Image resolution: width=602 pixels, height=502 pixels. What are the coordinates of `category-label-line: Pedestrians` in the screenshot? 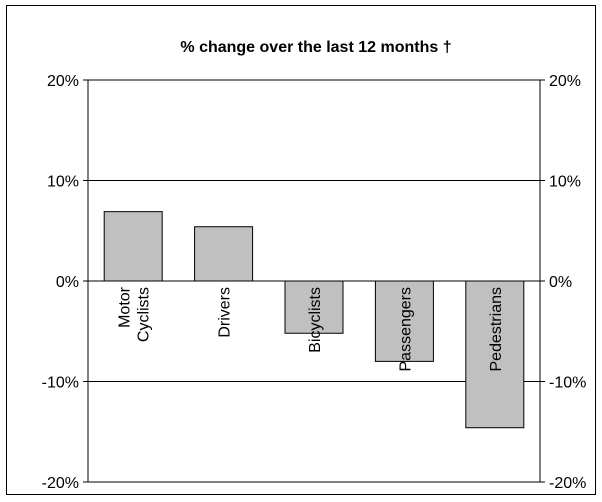 It's located at (496, 329).